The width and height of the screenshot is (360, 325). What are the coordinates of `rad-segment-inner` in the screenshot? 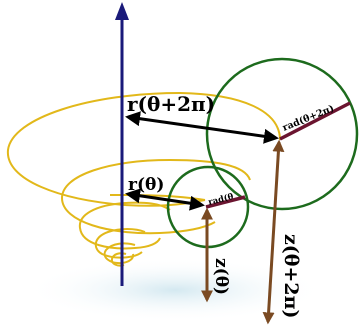 It's located at (225, 202).